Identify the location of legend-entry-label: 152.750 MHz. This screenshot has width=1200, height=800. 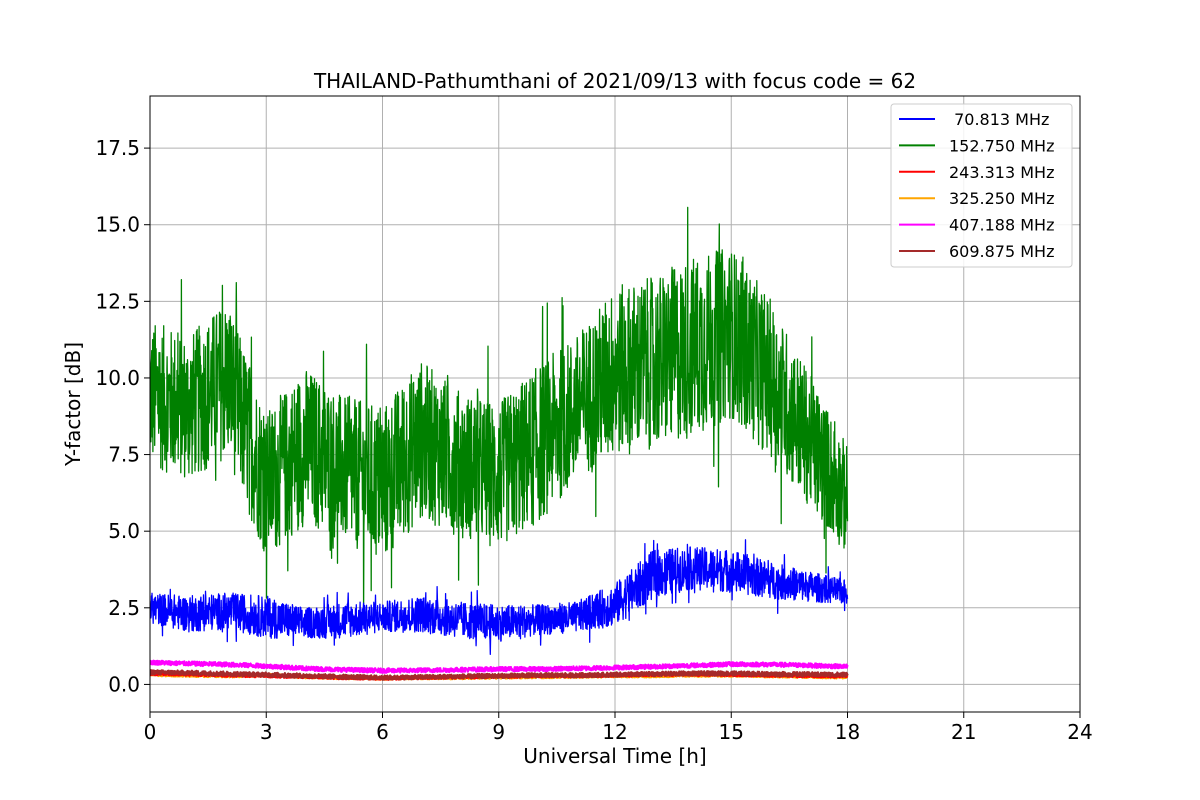
(1001, 145).